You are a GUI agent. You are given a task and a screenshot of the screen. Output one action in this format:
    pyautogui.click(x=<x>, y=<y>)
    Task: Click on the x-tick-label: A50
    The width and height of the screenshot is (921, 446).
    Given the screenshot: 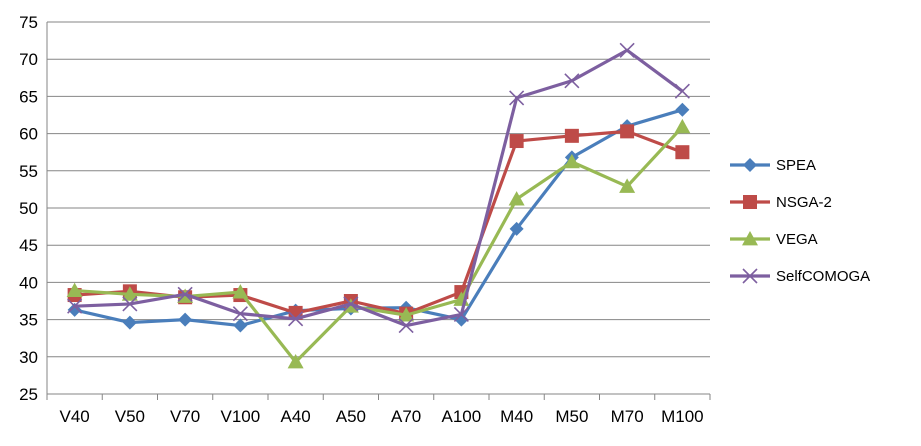 What is the action you would take?
    pyautogui.click(x=351, y=416)
    